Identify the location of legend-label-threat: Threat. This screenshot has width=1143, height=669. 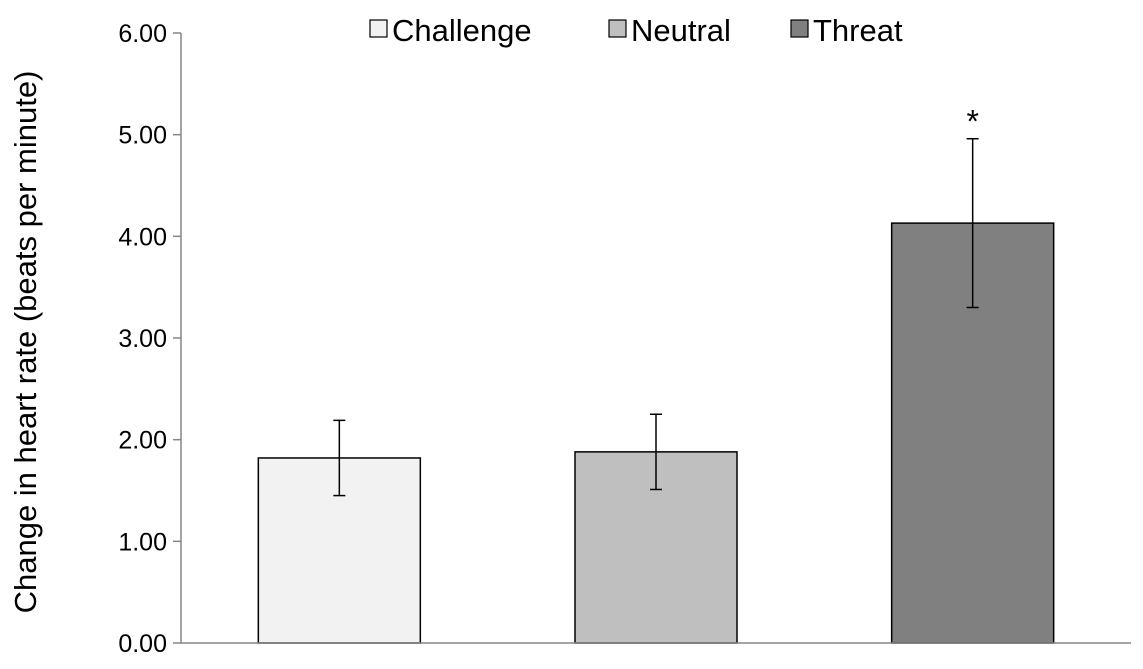
(858, 30).